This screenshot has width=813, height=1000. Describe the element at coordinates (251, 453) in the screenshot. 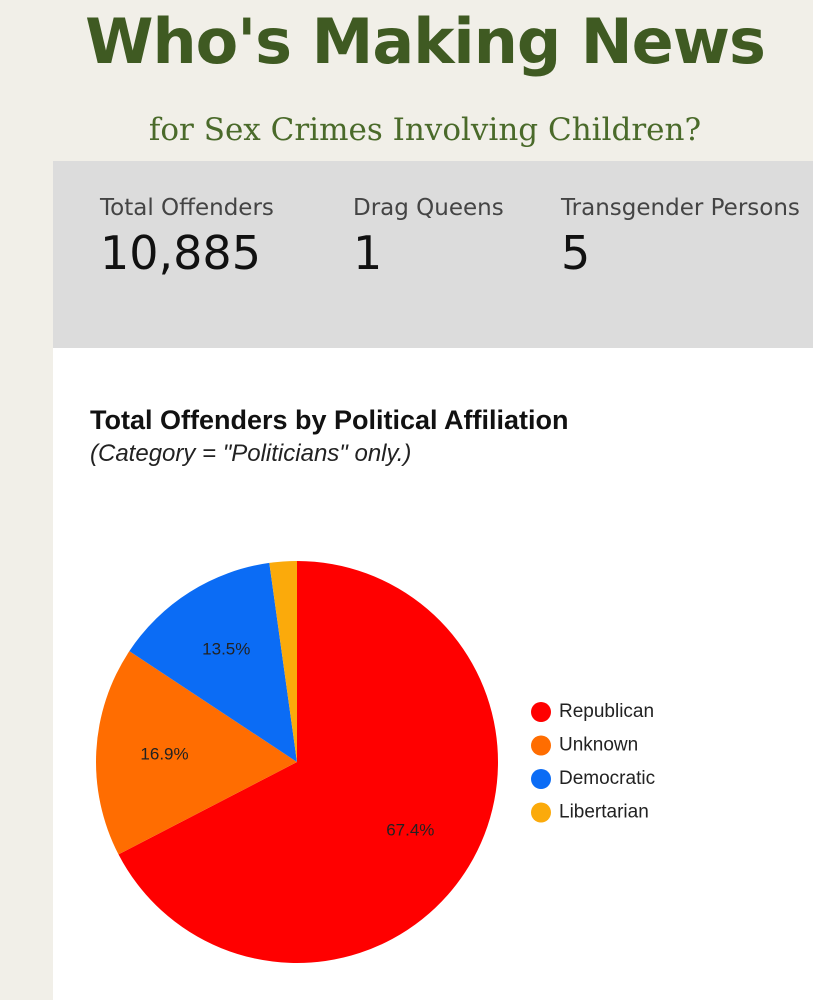

I see `chart-subtitle: (Category = "Politicians" only.)` at that location.